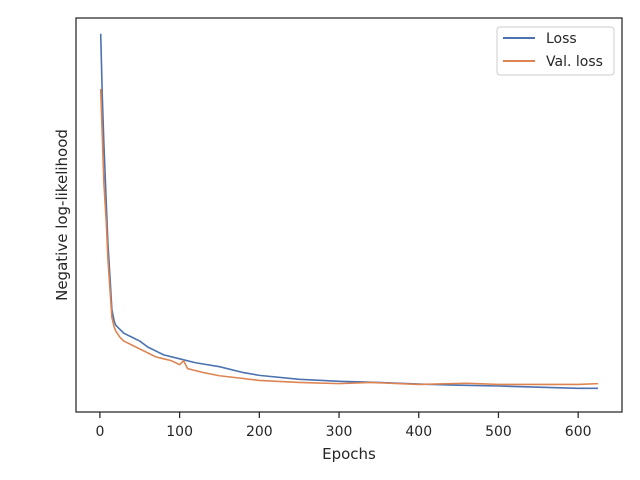  What do you see at coordinates (259, 432) in the screenshot?
I see `x-tick-label: 200` at bounding box center [259, 432].